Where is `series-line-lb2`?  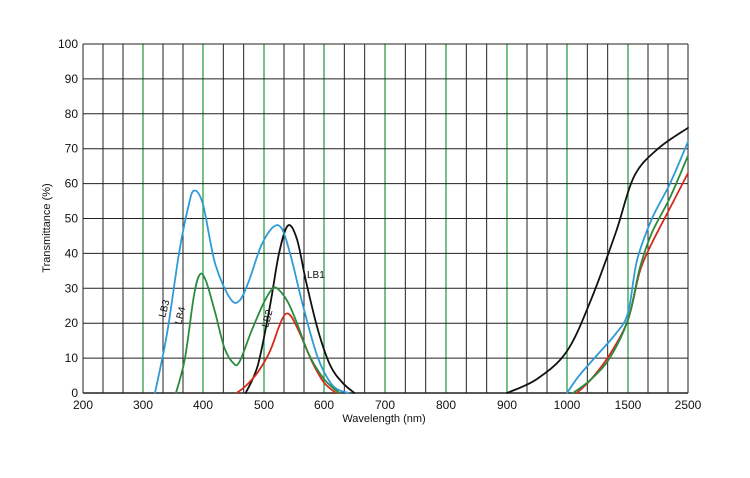 series-line-lb2 is located at coordinates (286, 353).